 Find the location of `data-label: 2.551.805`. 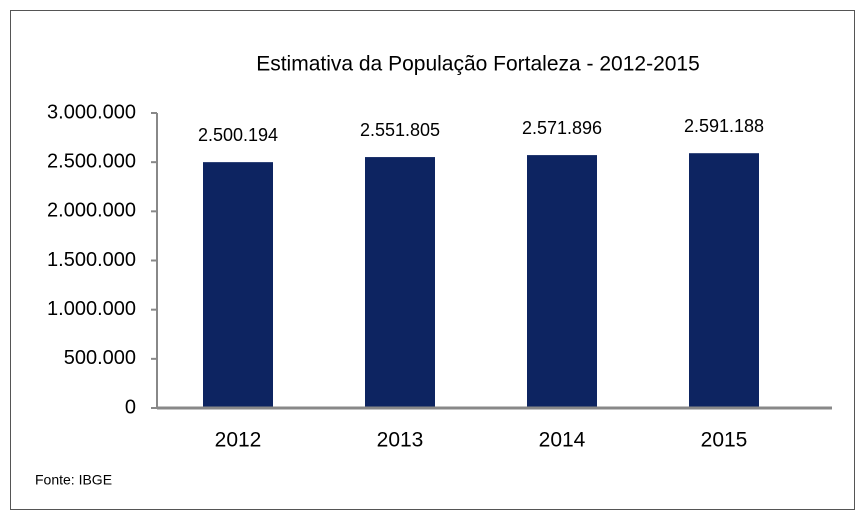

data-label: 2.551.805 is located at coordinates (400, 130).